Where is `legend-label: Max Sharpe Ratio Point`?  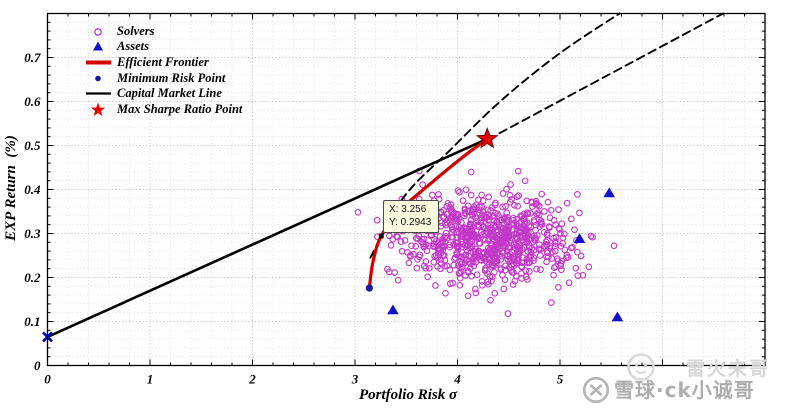 legend-label: Max Sharpe Ratio Point is located at coordinates (180, 108).